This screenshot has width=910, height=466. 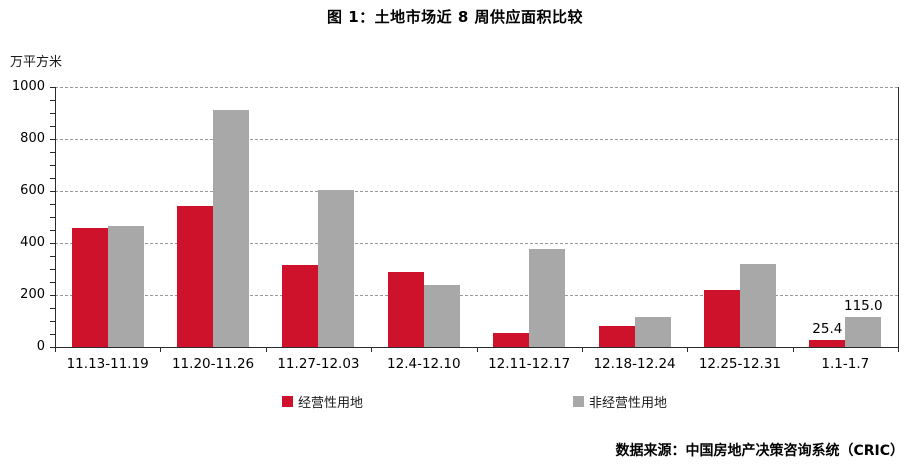 What do you see at coordinates (331, 403) in the screenshot?
I see `legend-label: 经营性用地` at bounding box center [331, 403].